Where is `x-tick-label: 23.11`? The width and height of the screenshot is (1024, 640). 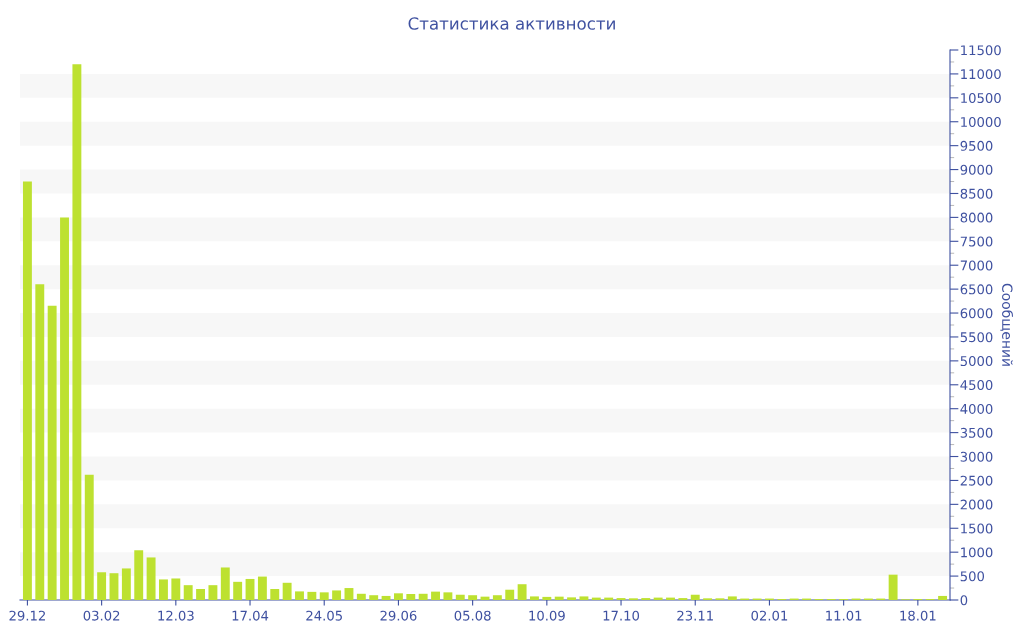 x-tick-label: 23.11 is located at coordinates (695, 615).